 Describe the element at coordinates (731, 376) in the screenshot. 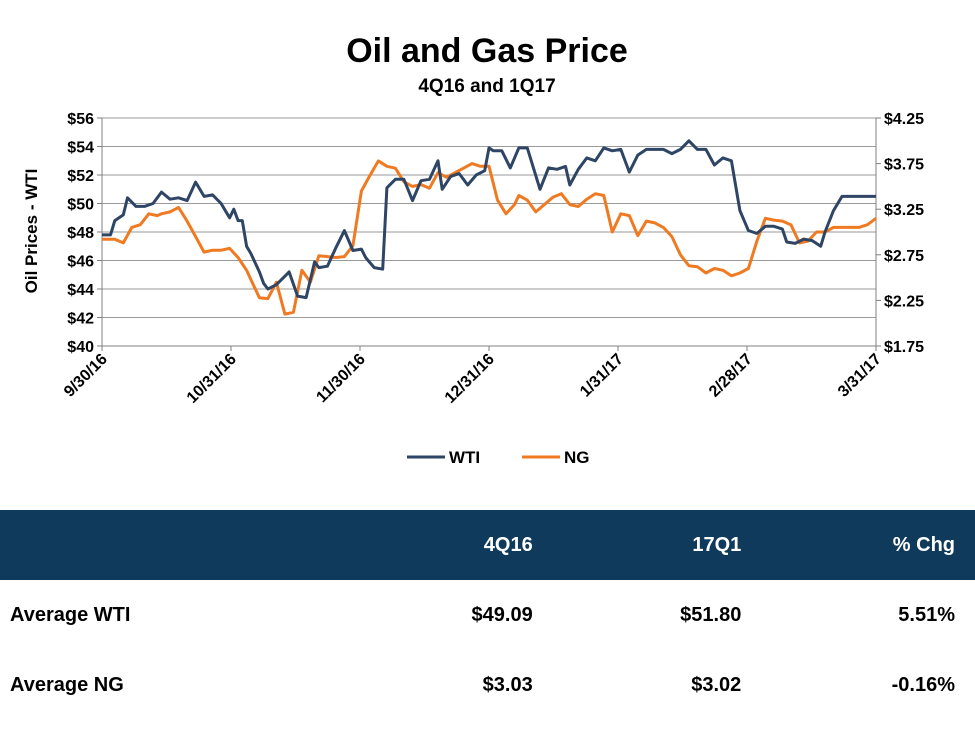

I see `x-tick-label: 2/28/17` at that location.